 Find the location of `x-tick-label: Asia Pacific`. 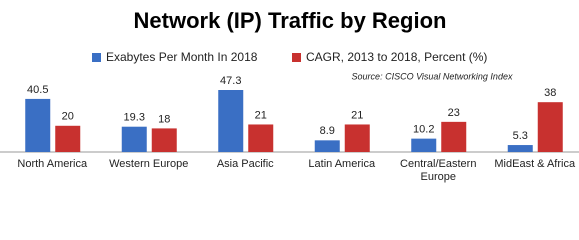

x-tick-label: Asia Pacific is located at coordinates (245, 164).